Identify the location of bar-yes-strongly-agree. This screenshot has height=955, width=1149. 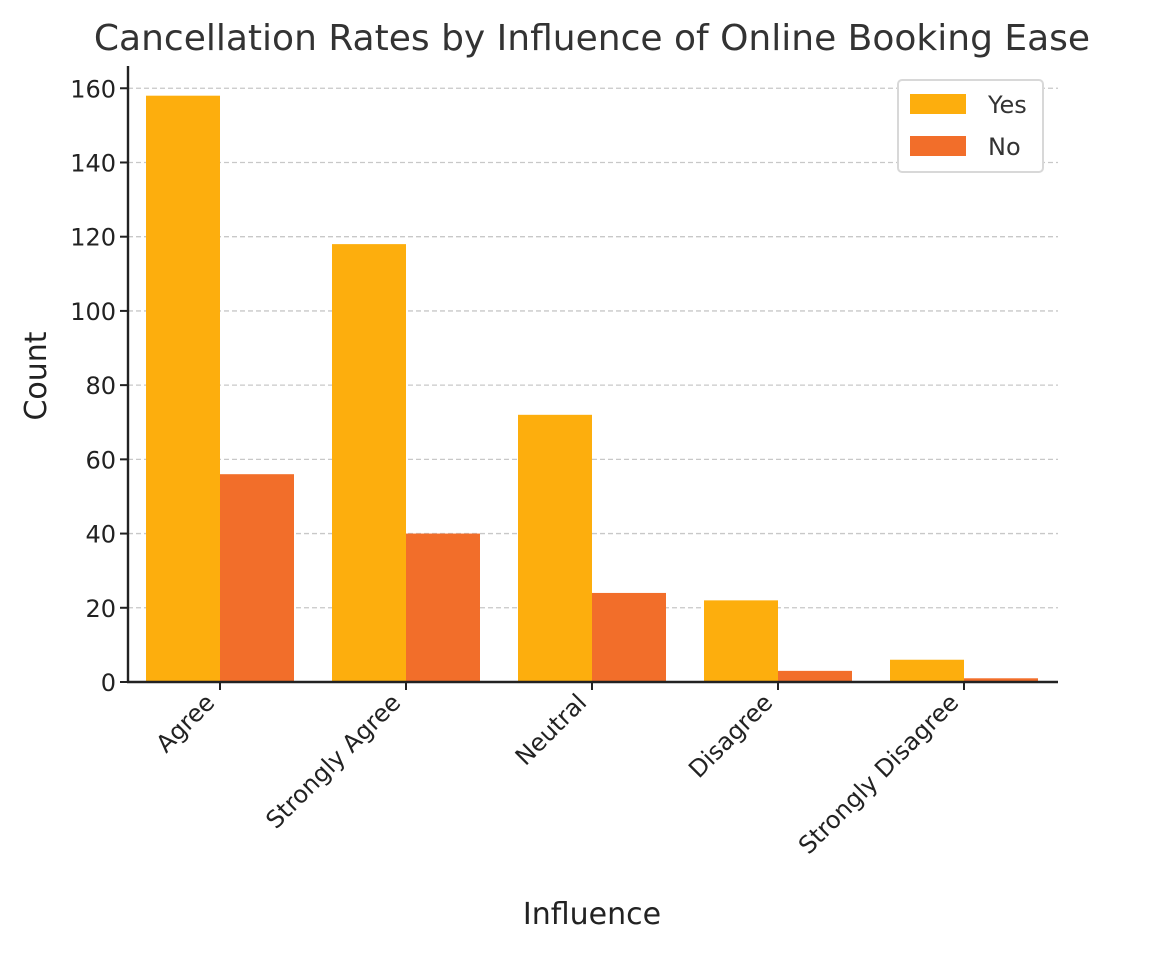
(369, 463).